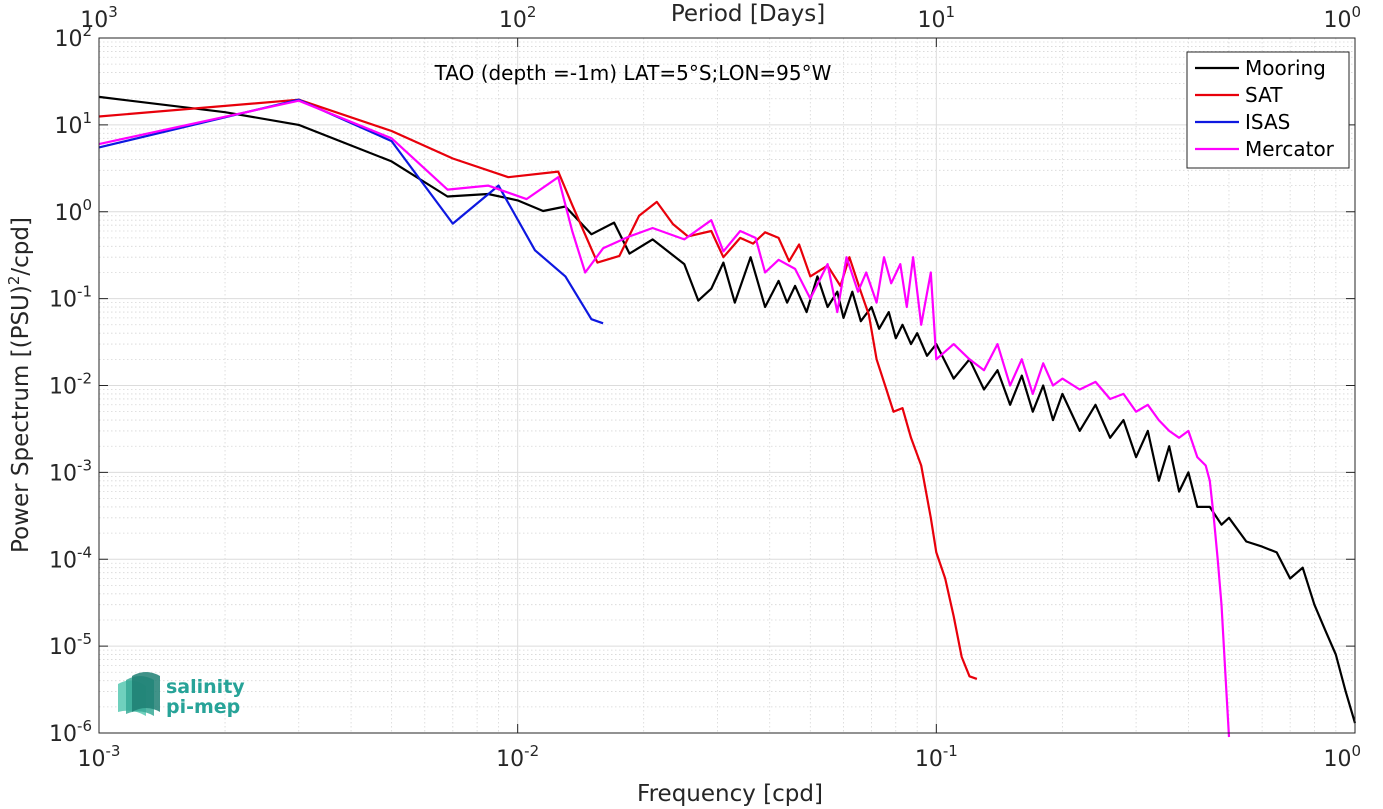 The height and width of the screenshot is (809, 1383). I want to click on legend: Mooring SAT ISAS Mercator, so click(1268, 110).